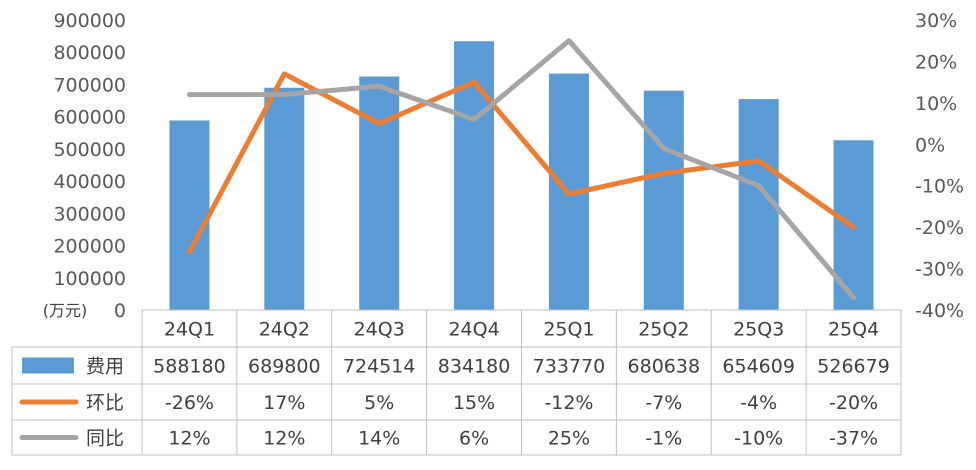  What do you see at coordinates (936, 21) in the screenshot?
I see `right-tick-label: 30%` at bounding box center [936, 21].